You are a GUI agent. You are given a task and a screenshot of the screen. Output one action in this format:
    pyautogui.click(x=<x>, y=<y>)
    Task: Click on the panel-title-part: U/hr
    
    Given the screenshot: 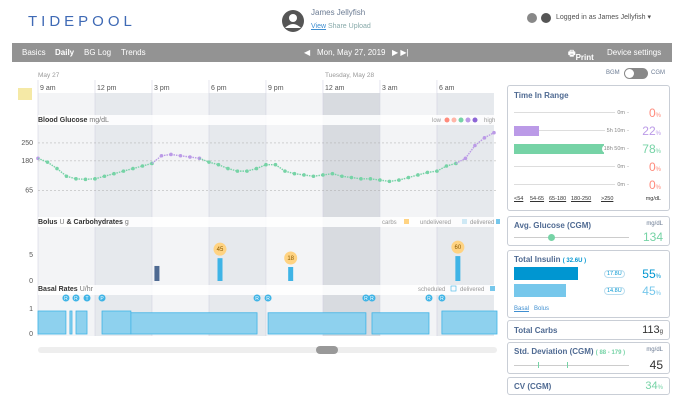 What is the action you would take?
    pyautogui.click(x=87, y=289)
    